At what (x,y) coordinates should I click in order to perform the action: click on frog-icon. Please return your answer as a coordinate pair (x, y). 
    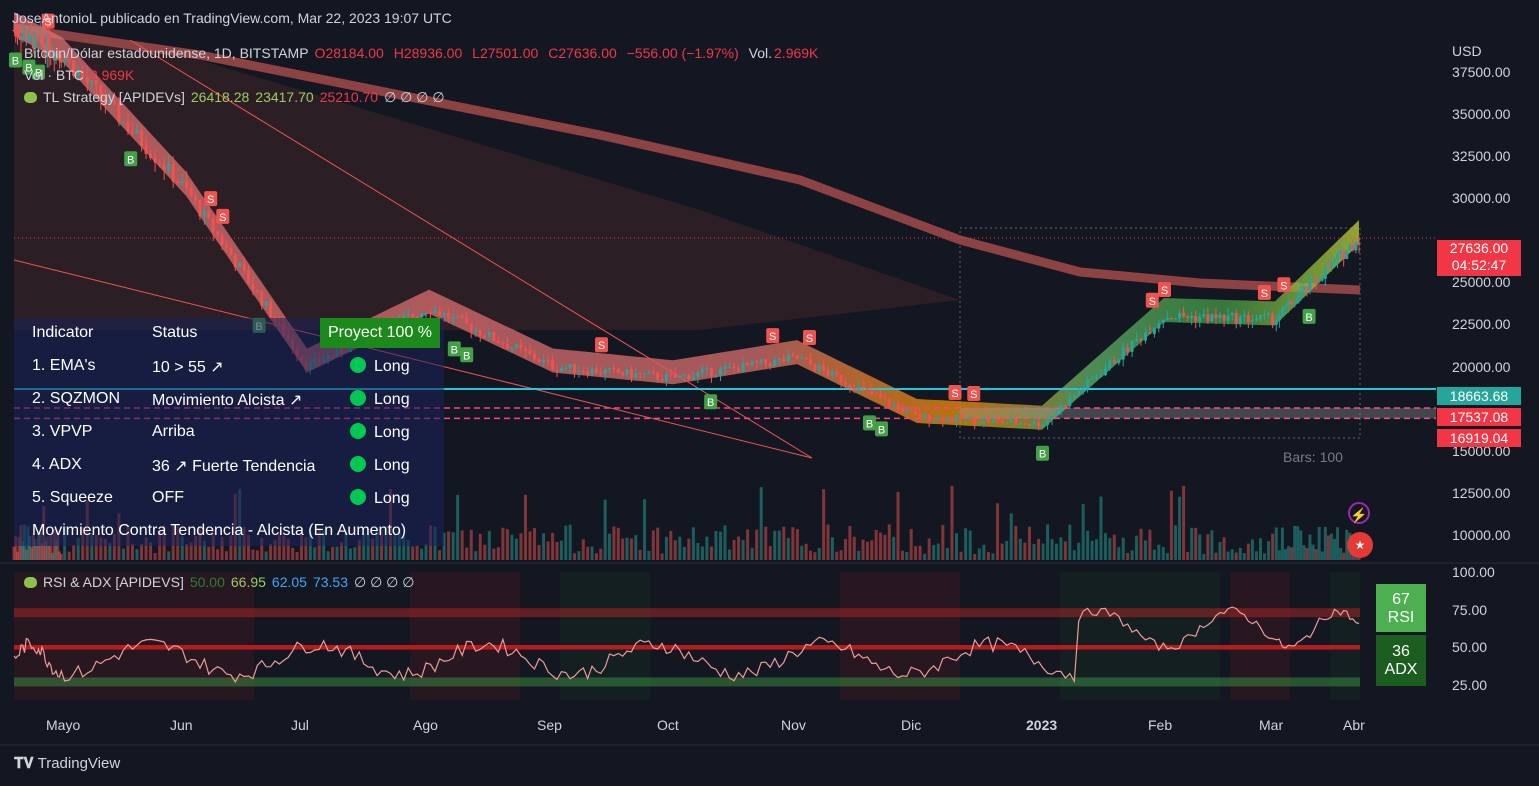
    Looking at the image, I should click on (30, 582).